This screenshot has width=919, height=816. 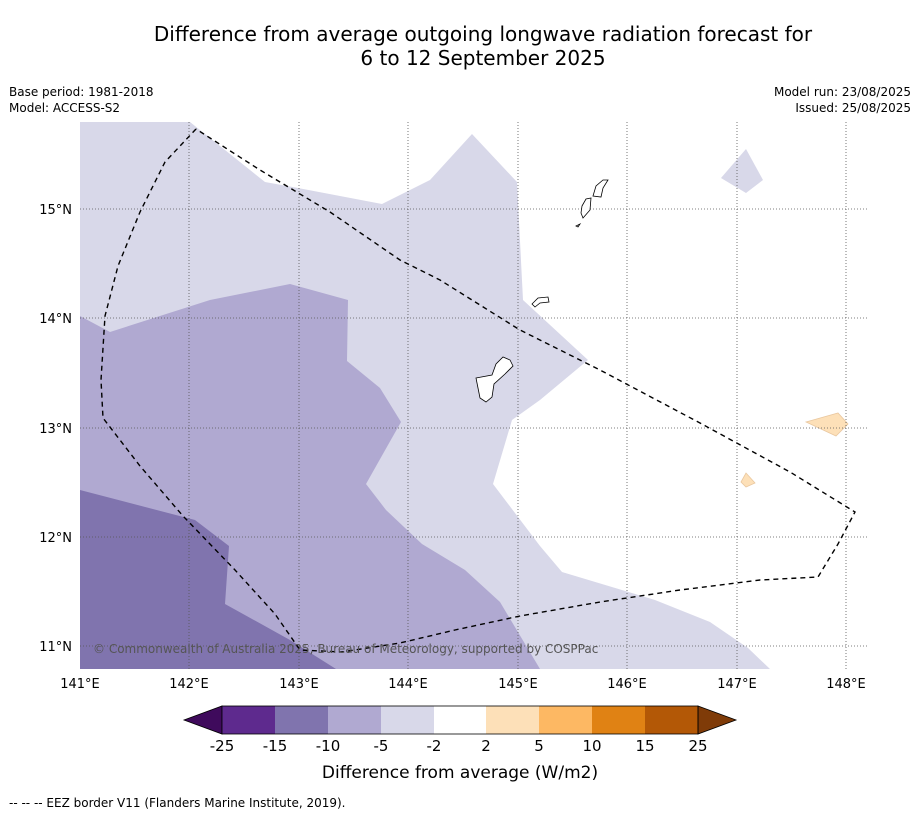 I want to click on model-run: Model run: 23/08/2025, so click(x=842, y=92).